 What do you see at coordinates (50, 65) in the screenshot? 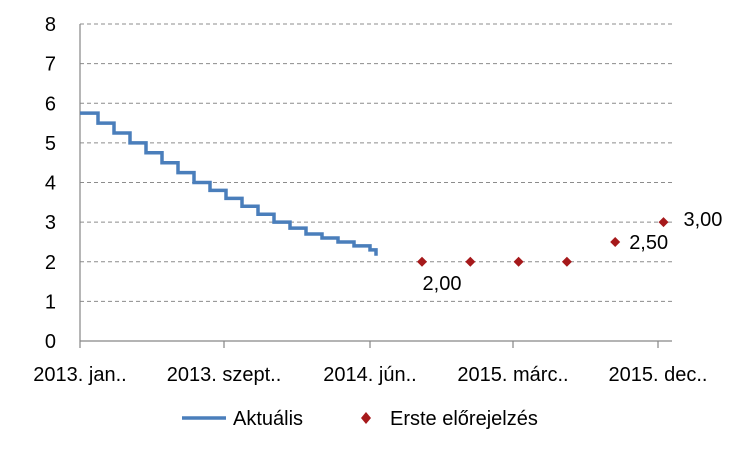
I see `y-tick-label: 7` at bounding box center [50, 65].